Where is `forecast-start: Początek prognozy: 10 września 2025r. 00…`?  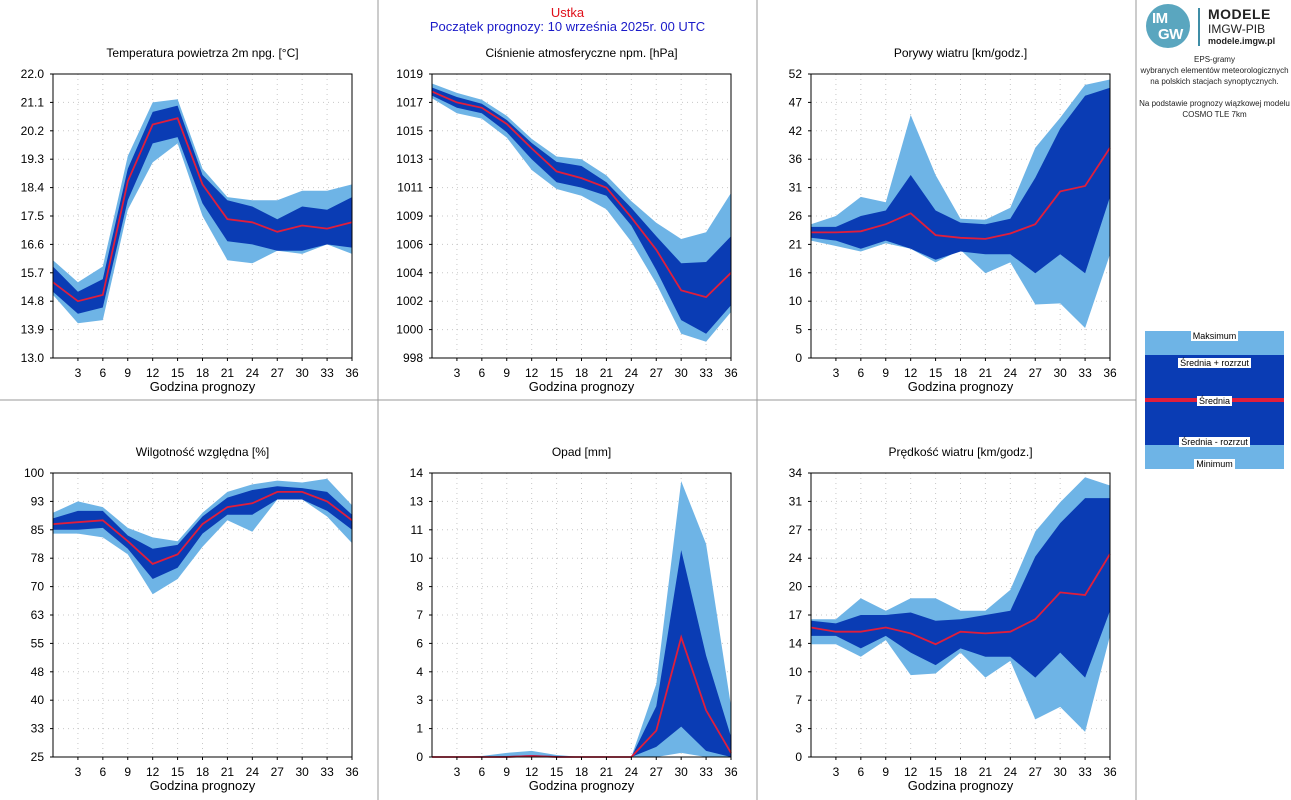
forecast-start: Początek prognozy: 10 września 2025r. 00… is located at coordinates (567, 26).